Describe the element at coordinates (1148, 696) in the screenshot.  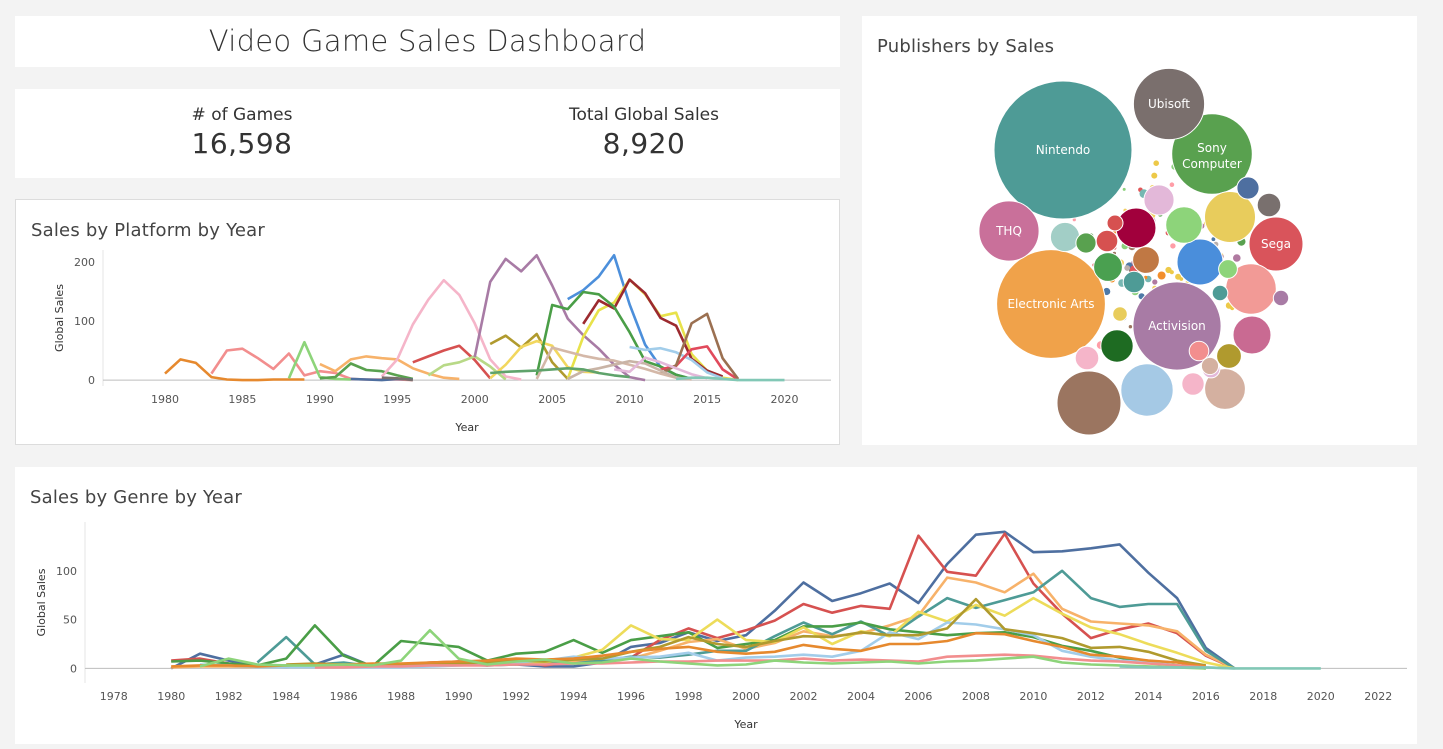
I see `genre-x-tick-label: 2014` at that location.